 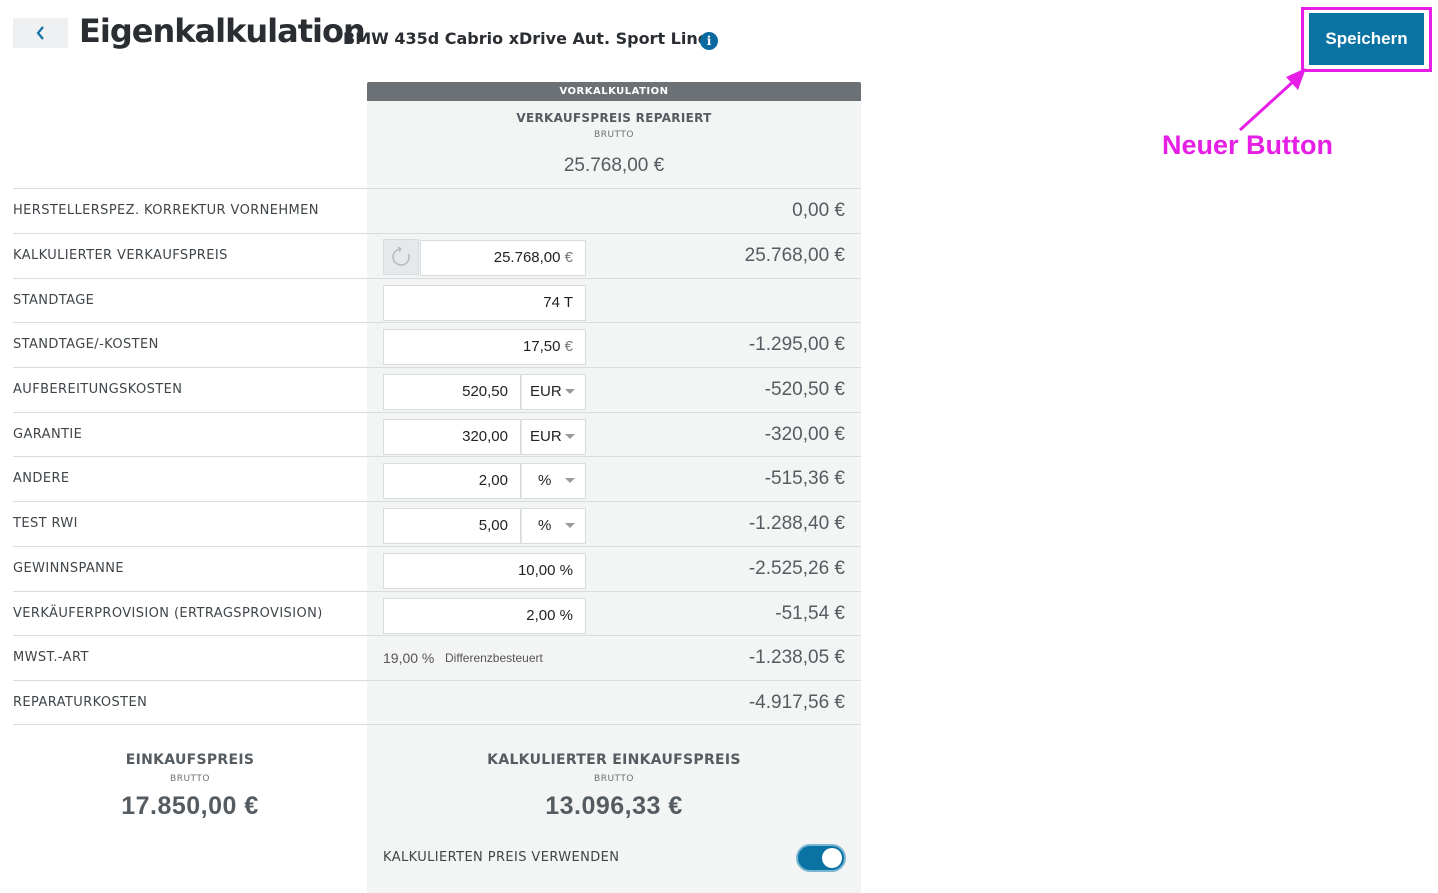 I want to click on reset-button, so click(x=401, y=257).